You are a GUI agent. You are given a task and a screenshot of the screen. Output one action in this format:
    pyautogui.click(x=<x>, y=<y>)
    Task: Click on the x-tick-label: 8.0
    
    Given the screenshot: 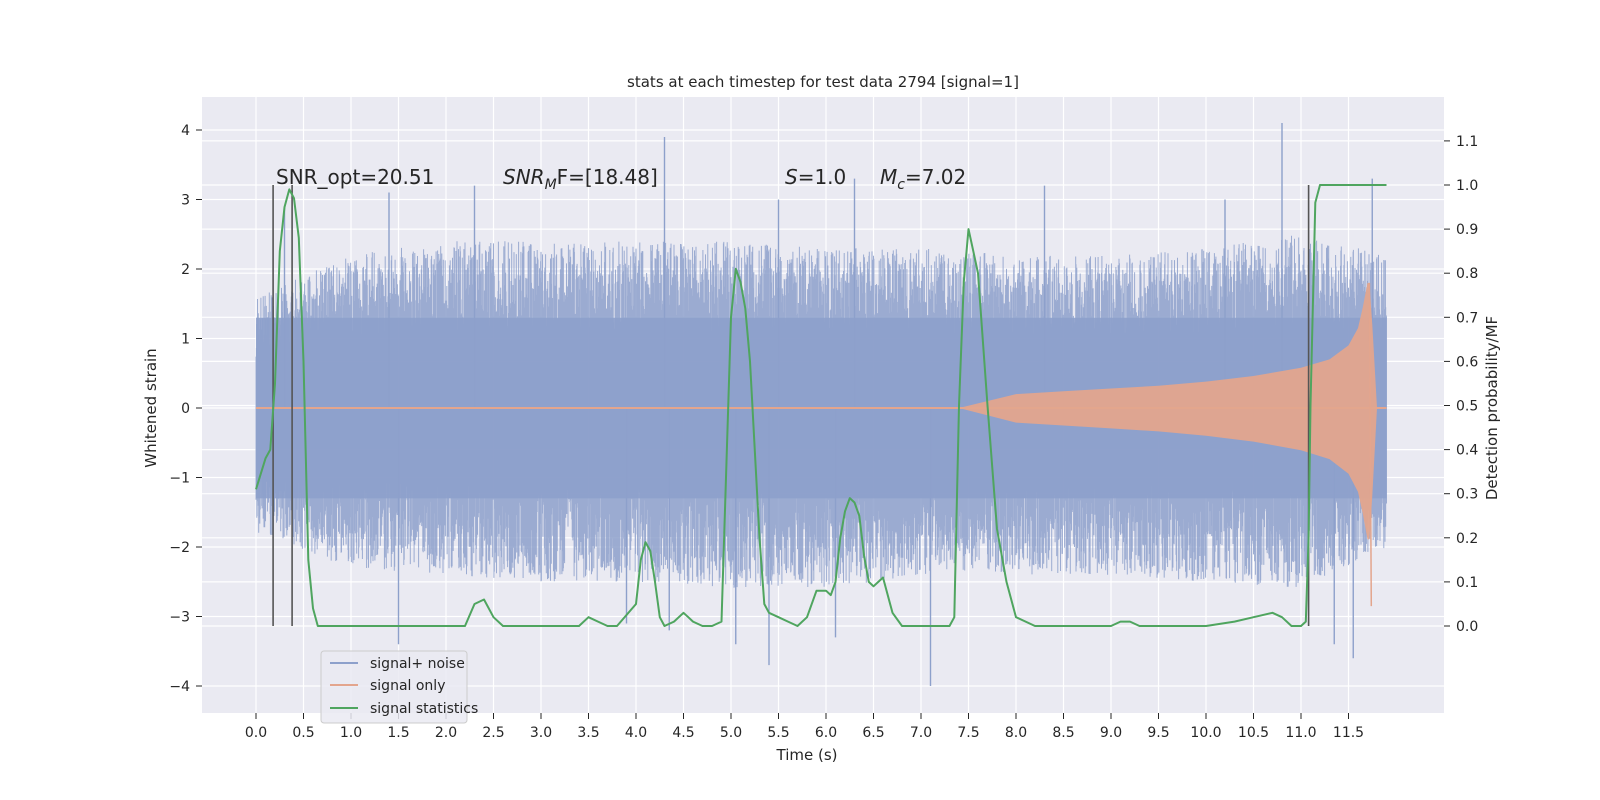 What is the action you would take?
    pyautogui.click(x=1016, y=733)
    